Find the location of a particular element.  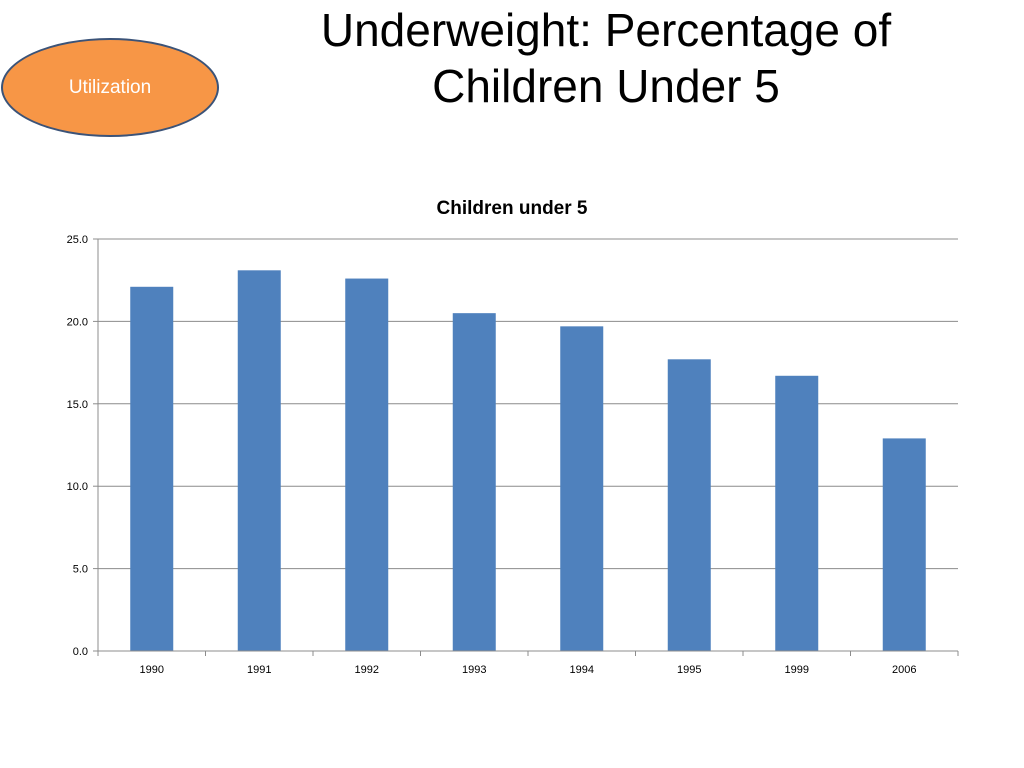

bar-1990 is located at coordinates (152, 468).